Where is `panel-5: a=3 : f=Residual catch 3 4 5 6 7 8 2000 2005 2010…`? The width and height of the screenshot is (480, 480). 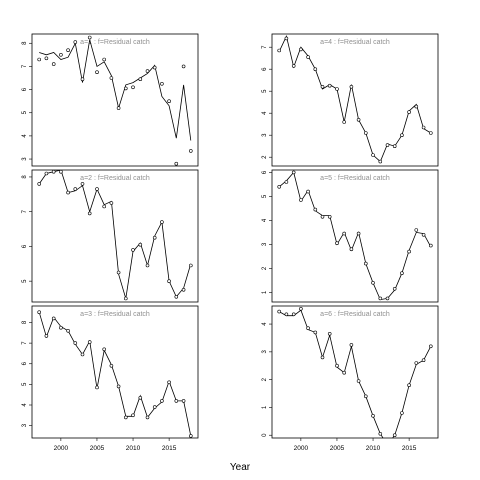 panel-5: a=3 : f=Residual catch 3 4 5 6 7 8 2000 2005 2010… is located at coordinates (110, 378).